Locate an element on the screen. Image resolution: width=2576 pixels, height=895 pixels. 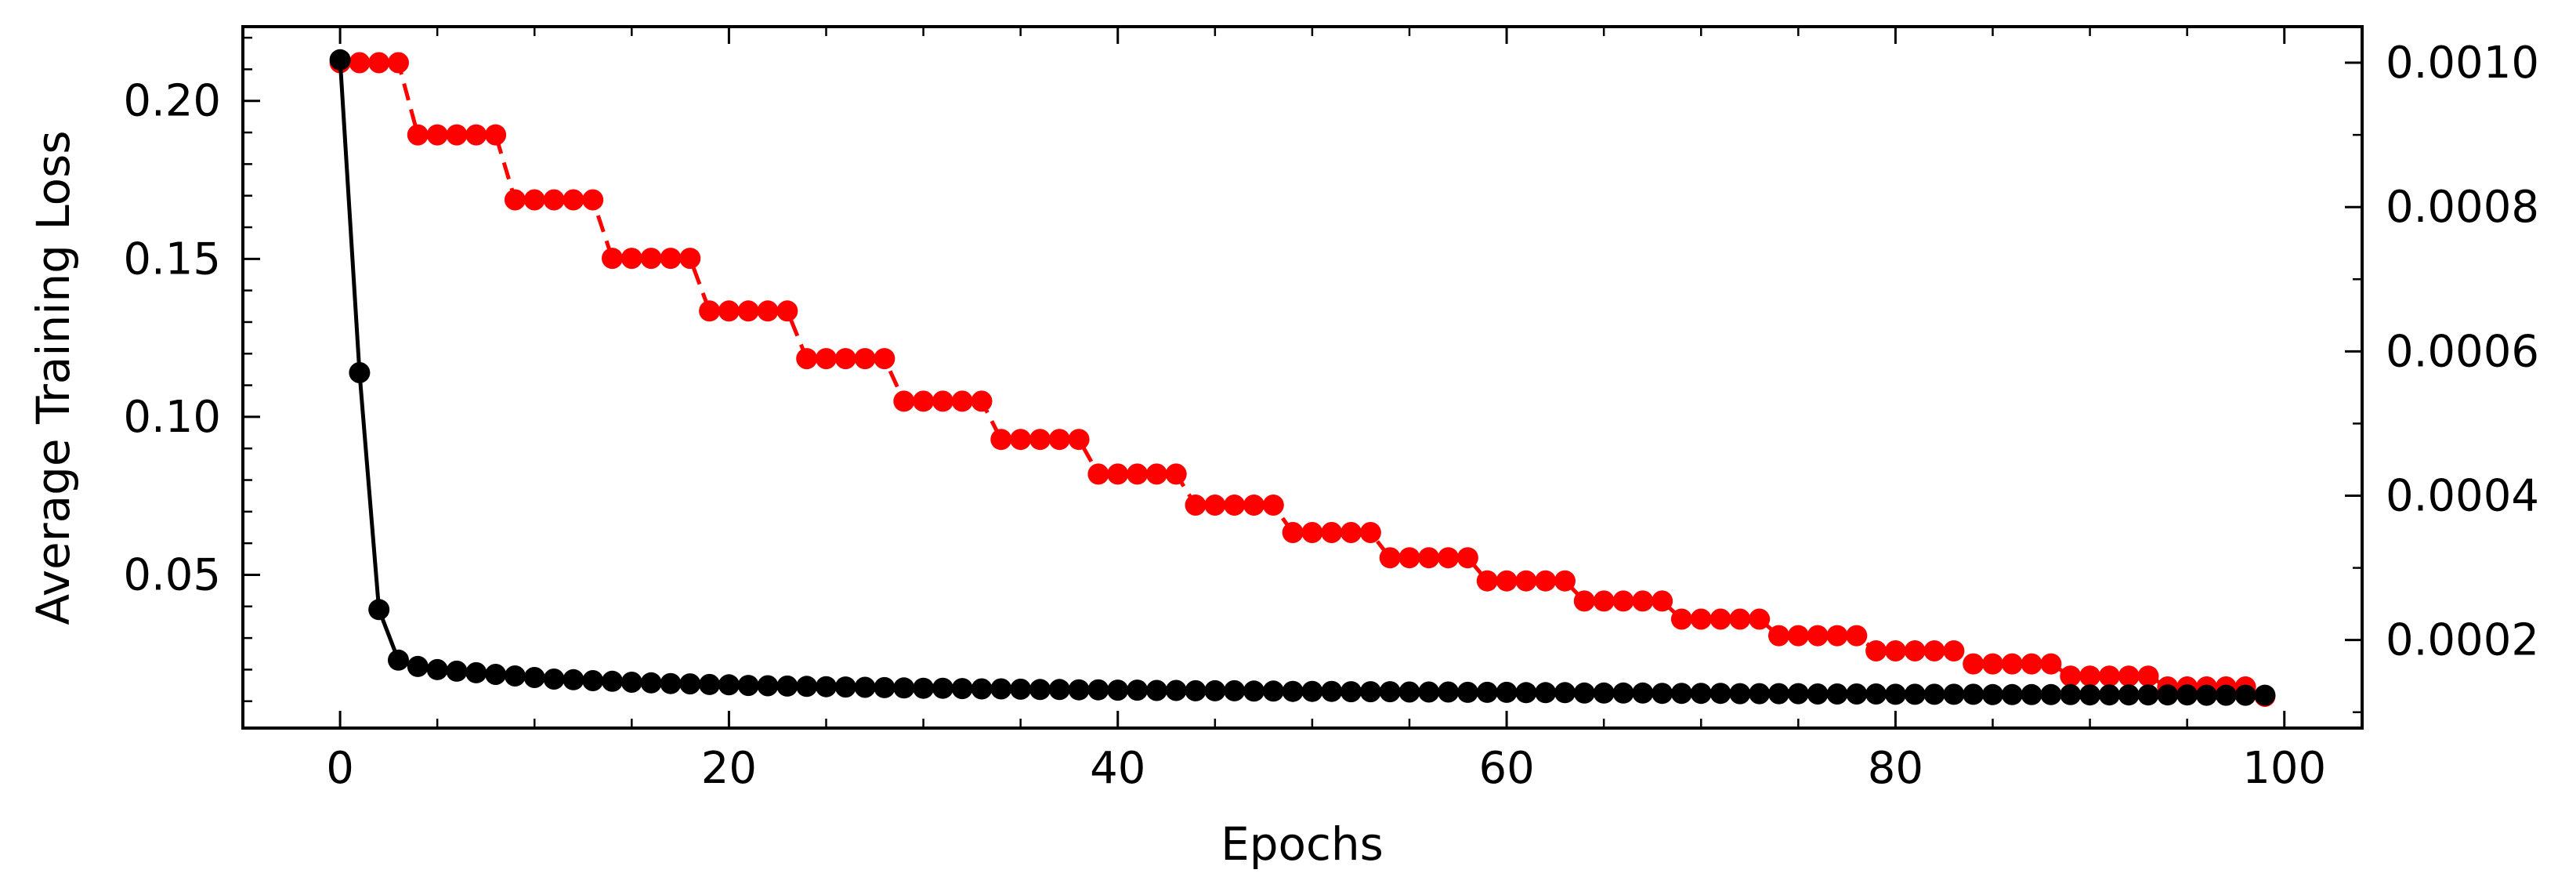
y2-tick-label: 0.0002 is located at coordinates (2462, 640).